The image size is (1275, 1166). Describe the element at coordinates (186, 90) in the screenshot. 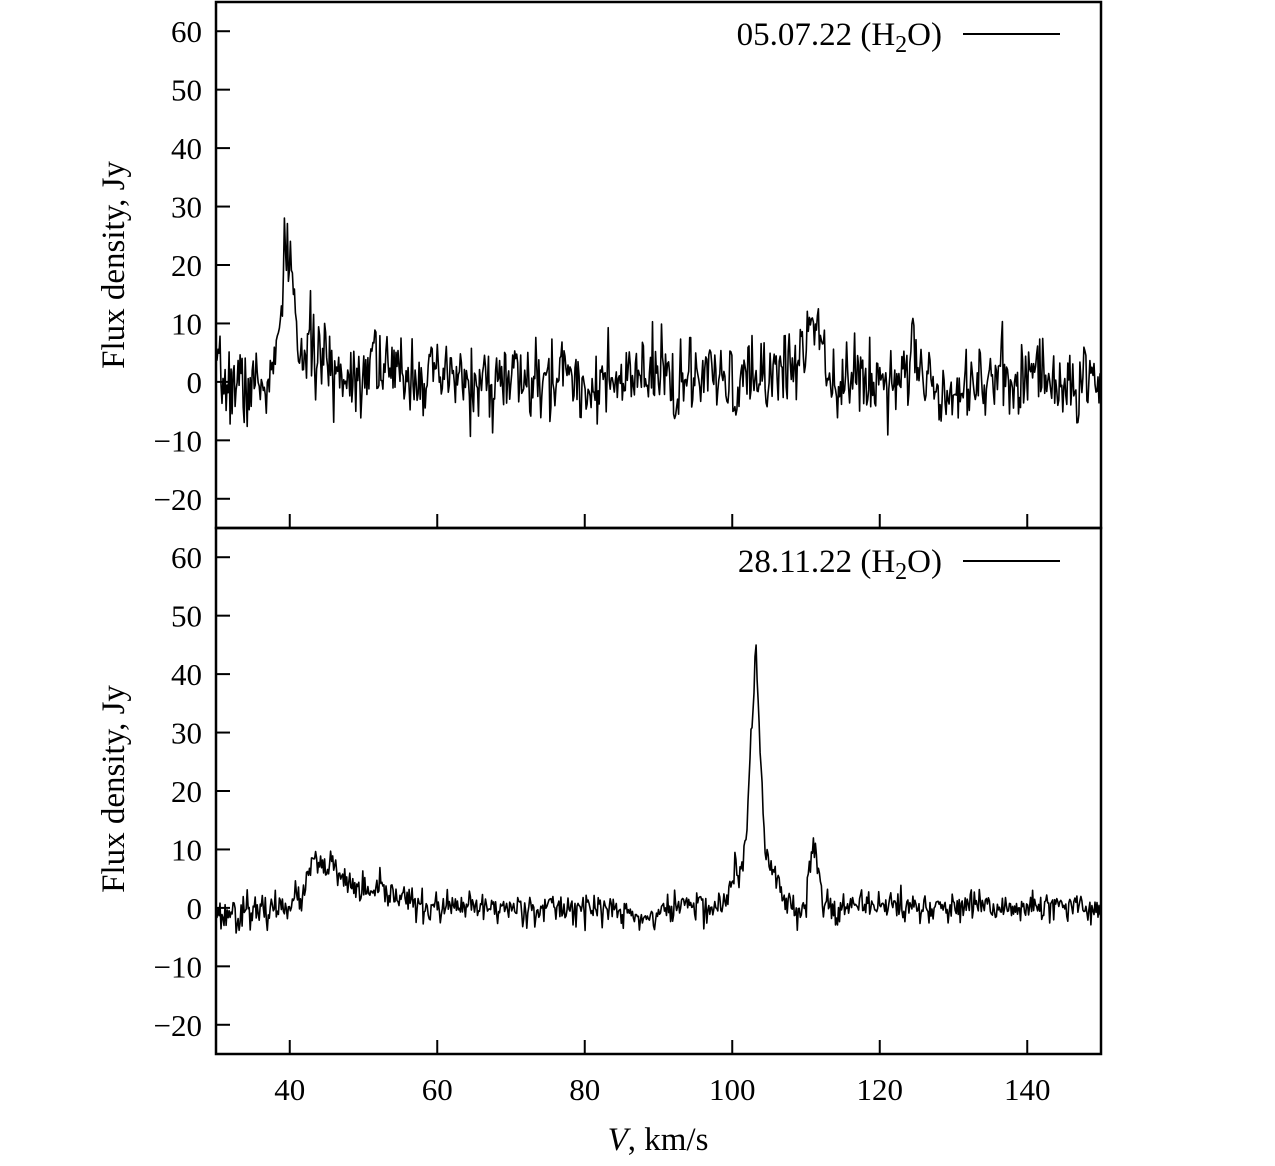

I see `top-y-tick-label: 50` at that location.